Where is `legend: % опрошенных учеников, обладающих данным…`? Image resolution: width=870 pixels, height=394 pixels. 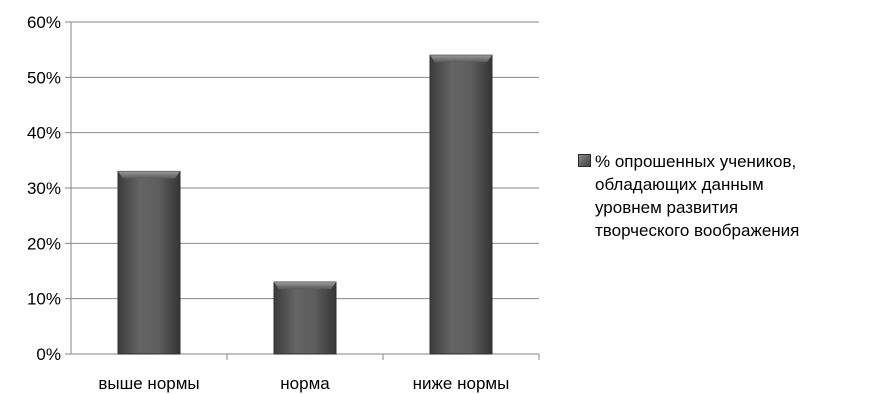 legend: % опрошенных учеников, обладающих данным… is located at coordinates (723, 196).